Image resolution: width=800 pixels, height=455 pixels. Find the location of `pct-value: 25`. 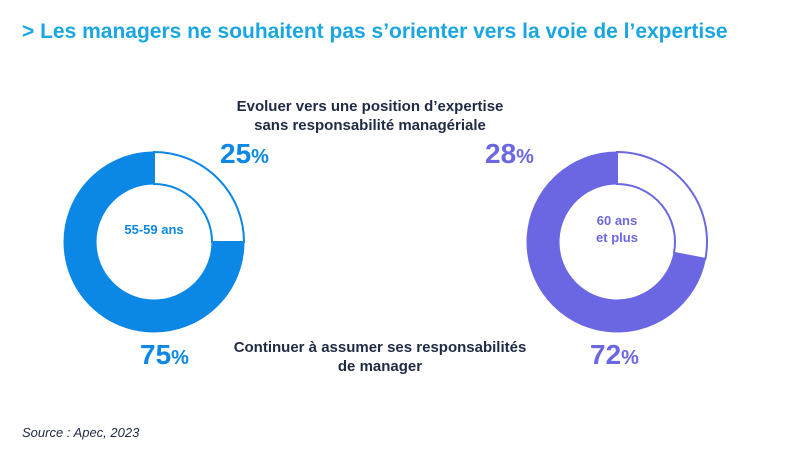

pct-value: 25 is located at coordinates (236, 153).